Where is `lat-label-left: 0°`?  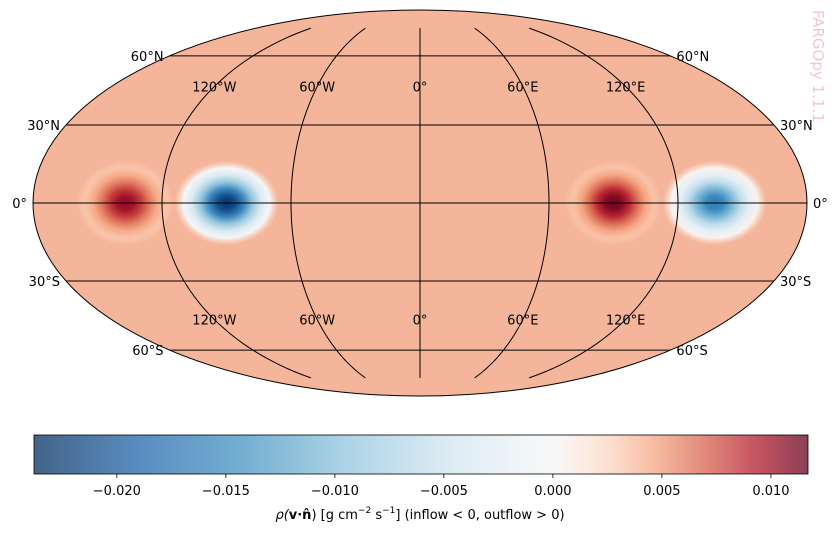
lat-label-left: 0° is located at coordinates (19, 204).